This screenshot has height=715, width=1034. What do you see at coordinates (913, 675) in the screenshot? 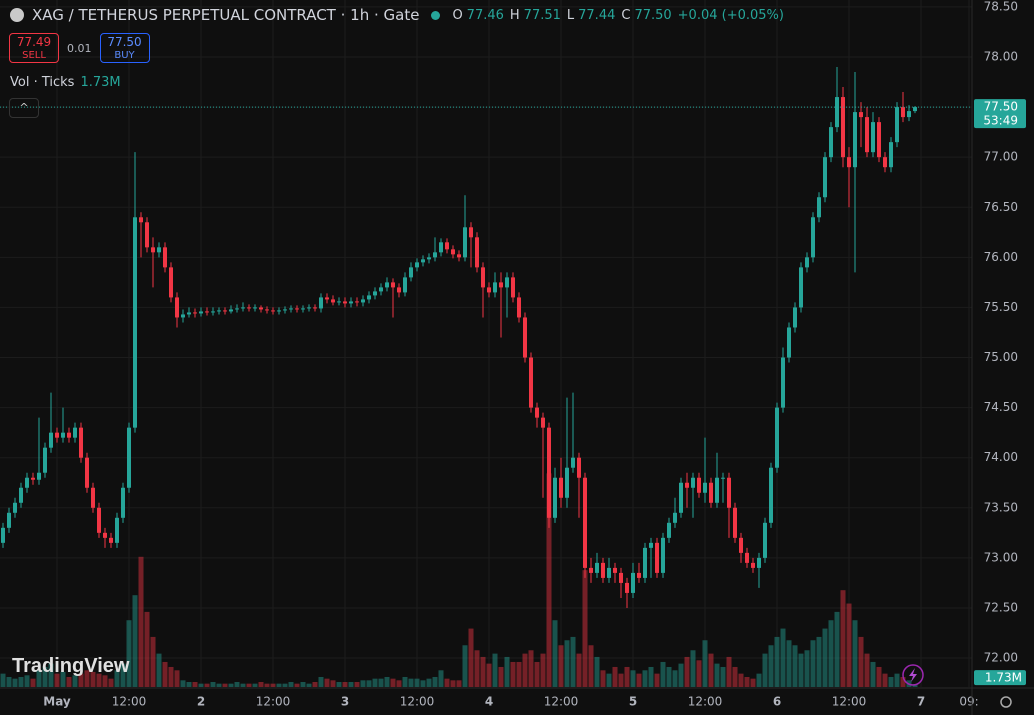
I see `alert-icon` at bounding box center [913, 675].